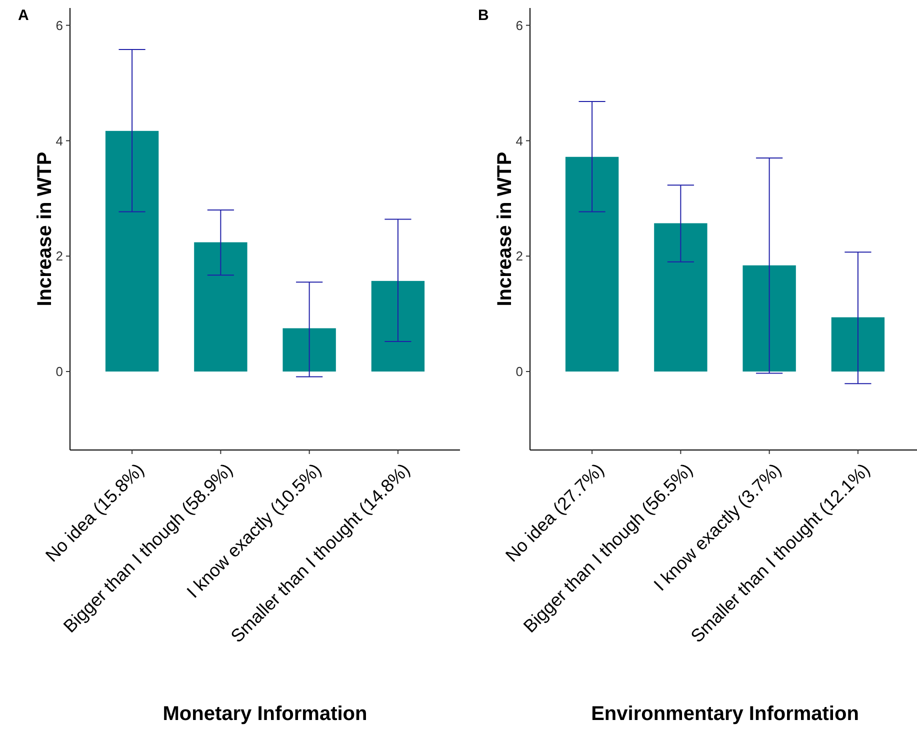 The width and height of the screenshot is (917, 730). Describe the element at coordinates (23, 15) in the screenshot. I see `chart-title: A` at that location.